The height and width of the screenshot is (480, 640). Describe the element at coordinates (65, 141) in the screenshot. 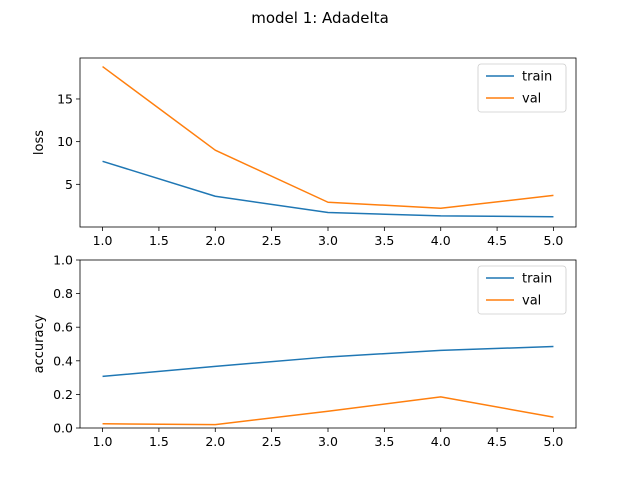

I see `loss-y-tick-label: 10` at that location.